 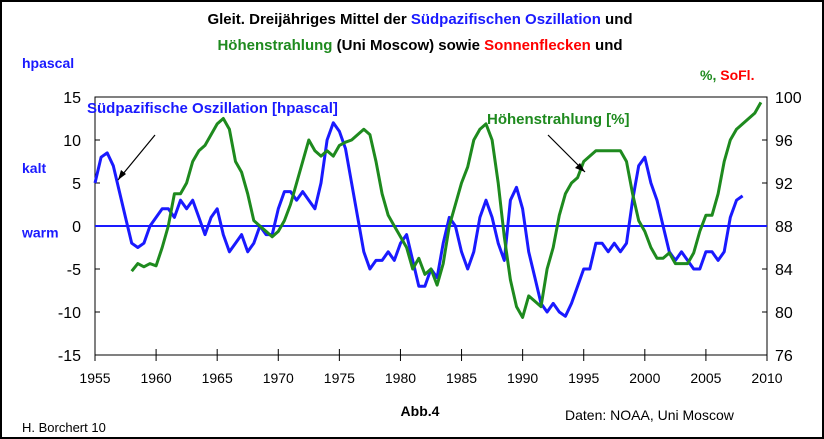 What do you see at coordinates (40, 233) in the screenshot?
I see `y-note: warm` at bounding box center [40, 233].